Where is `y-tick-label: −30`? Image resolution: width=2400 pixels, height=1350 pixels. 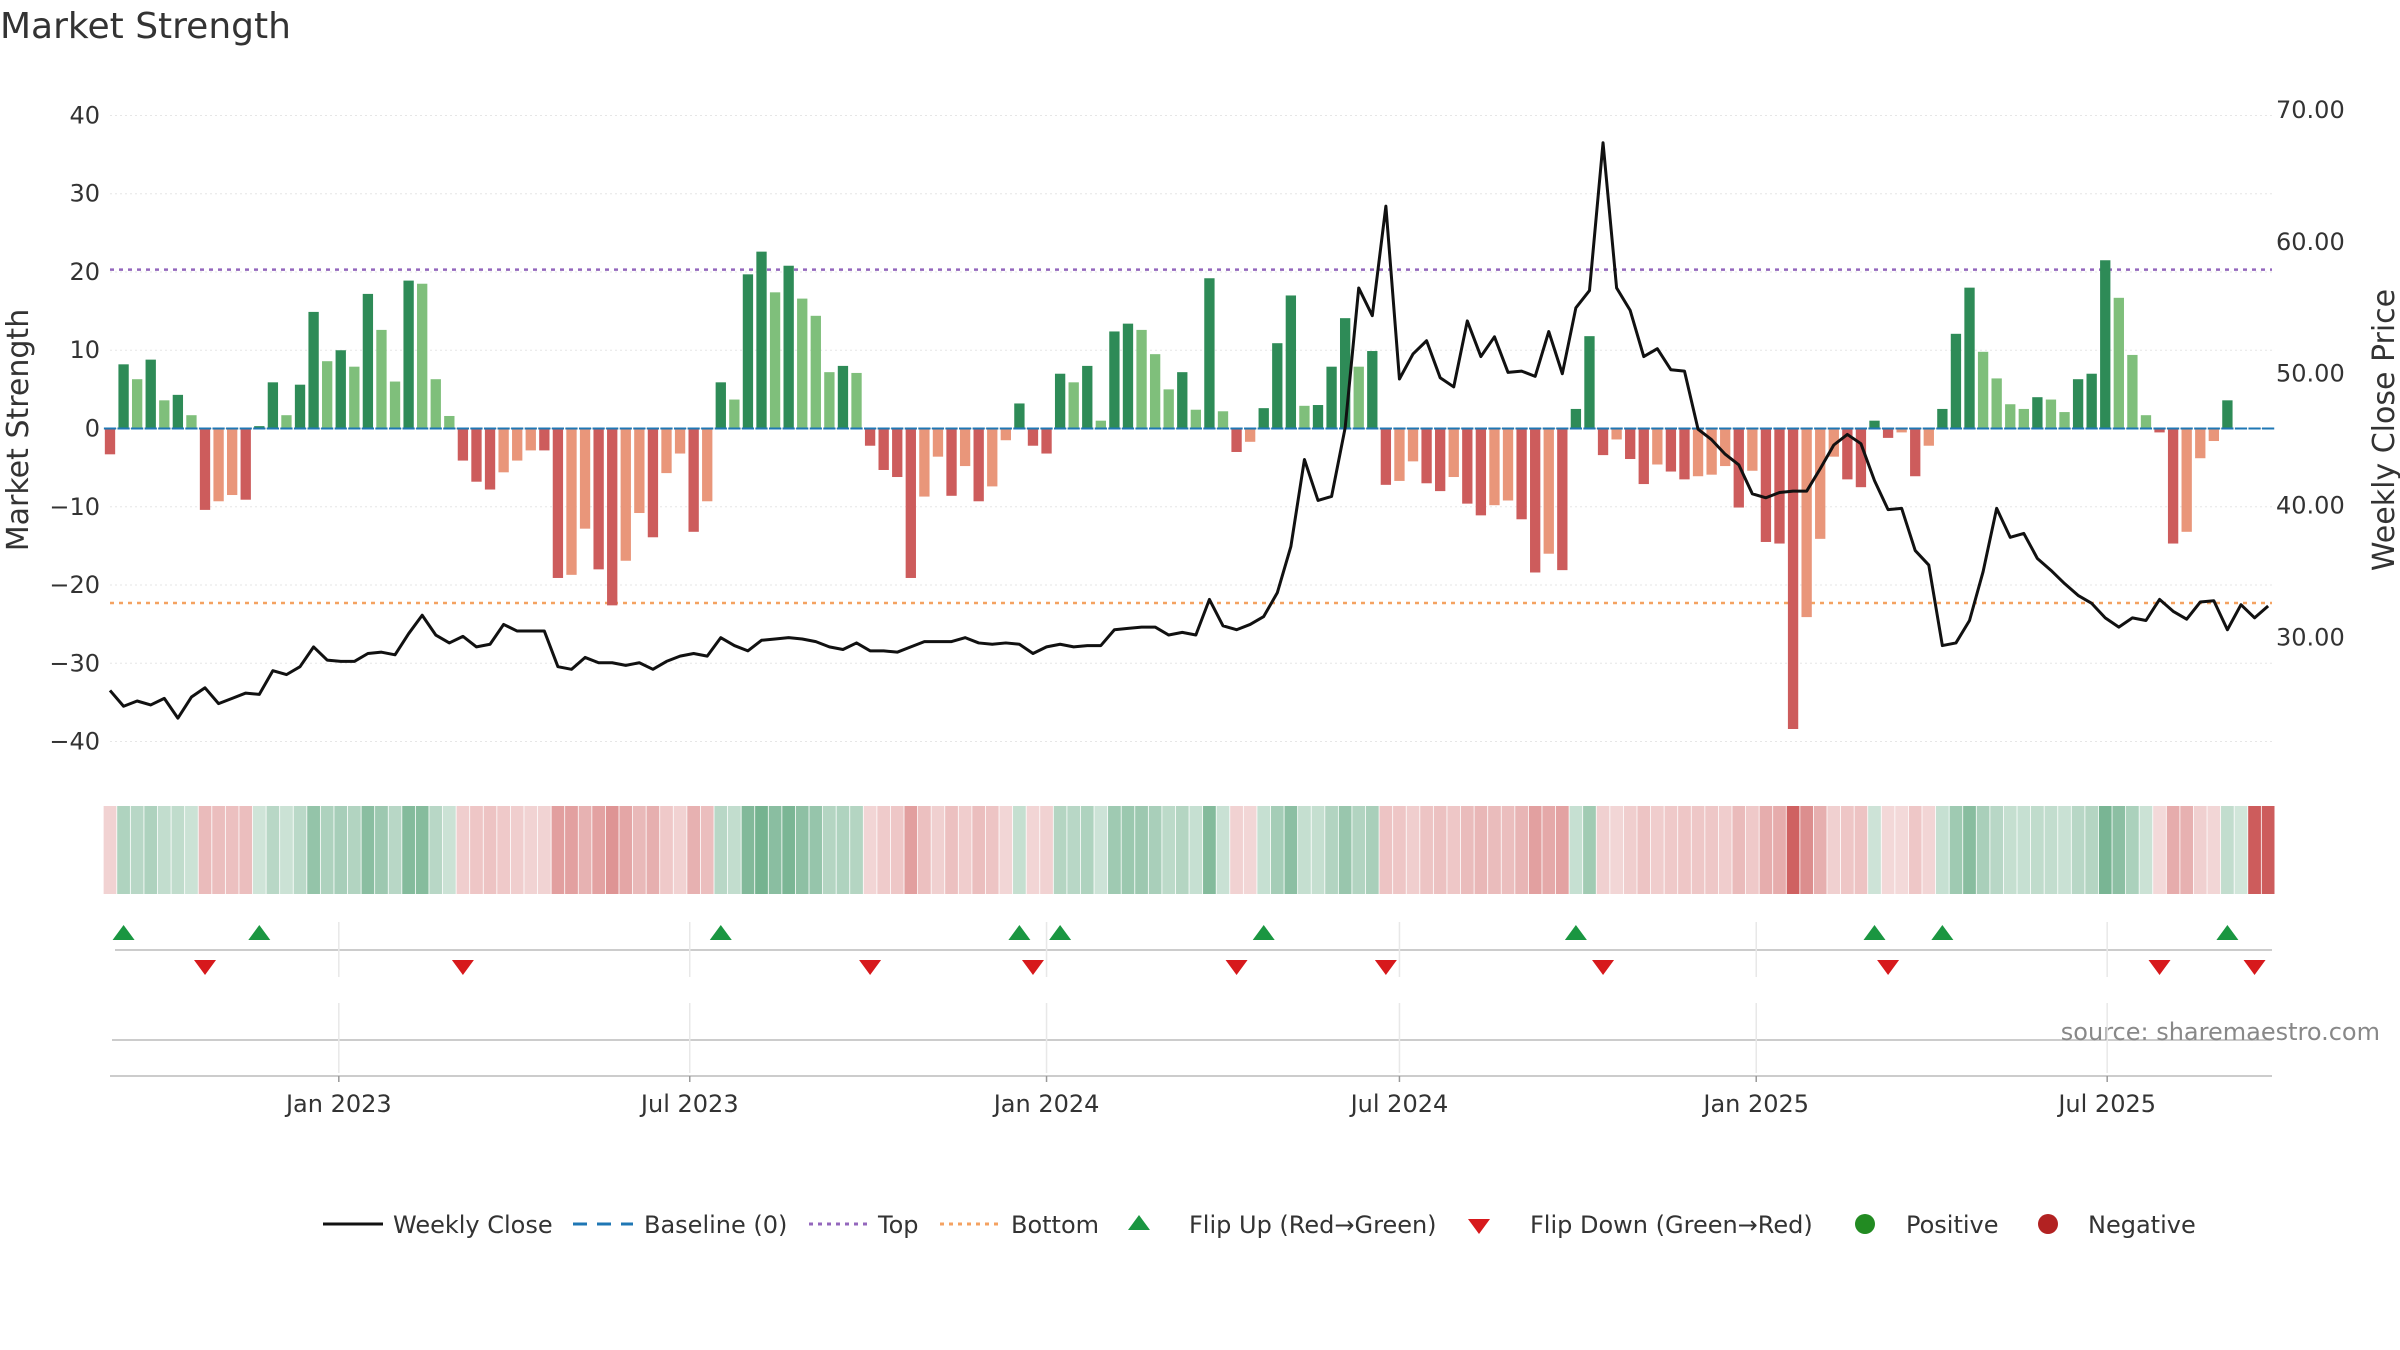
y-tick-label: −30 is located at coordinates (74, 663).